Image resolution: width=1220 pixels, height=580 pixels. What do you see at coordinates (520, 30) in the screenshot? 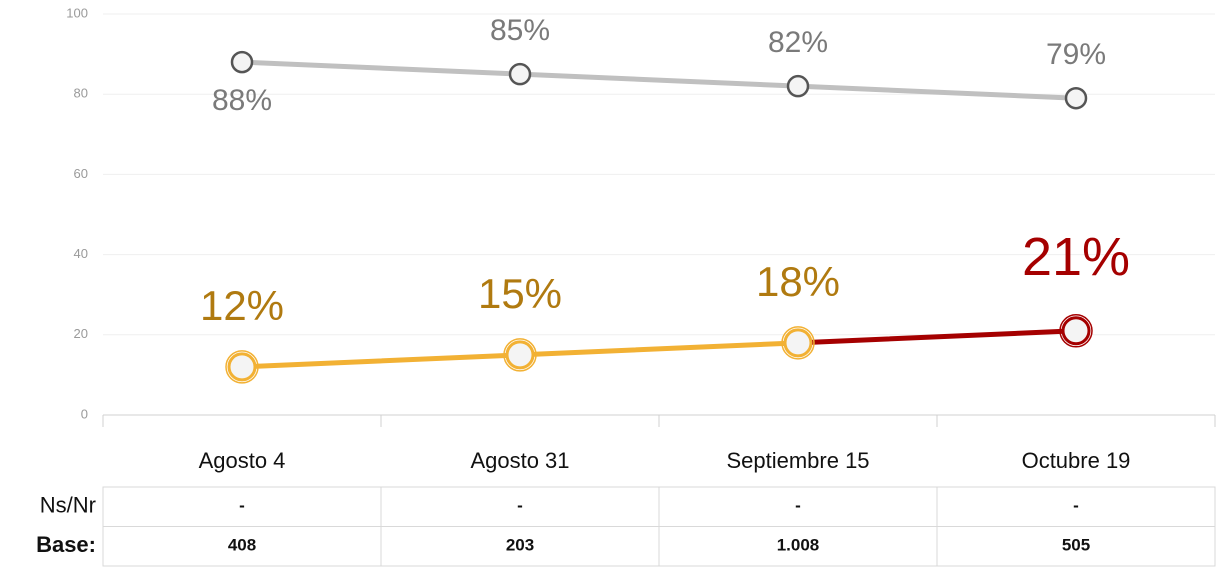
I see `data-label: 85%` at bounding box center [520, 30].